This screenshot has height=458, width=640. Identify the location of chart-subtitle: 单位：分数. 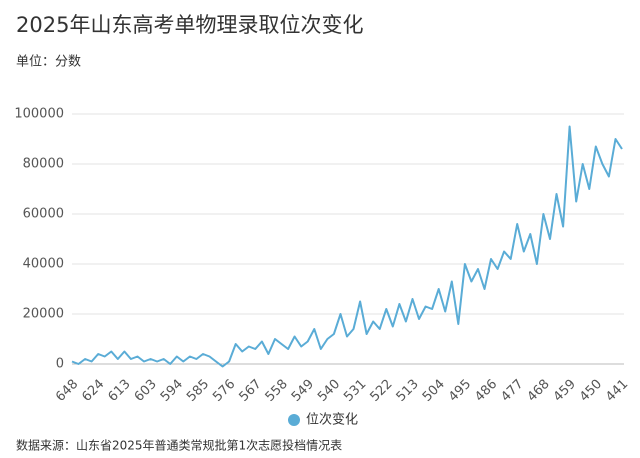
(48, 62).